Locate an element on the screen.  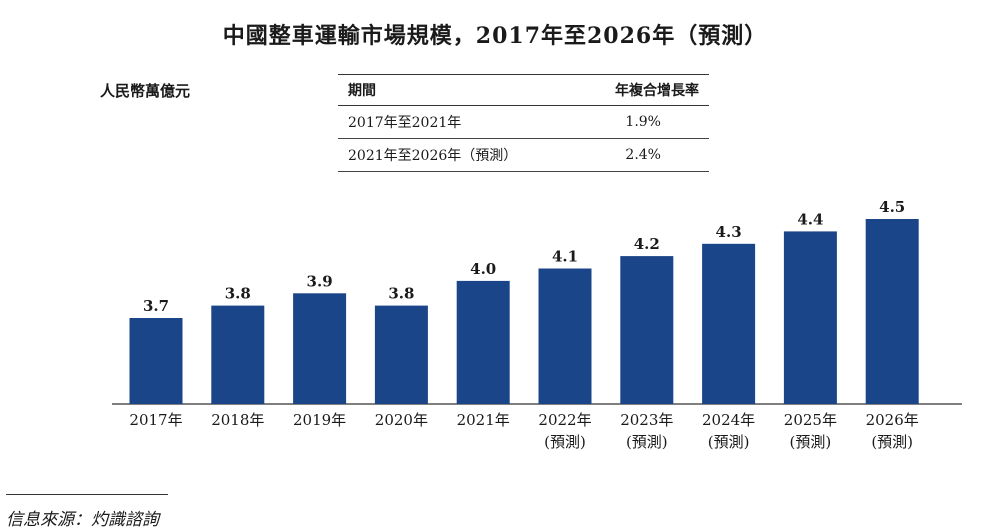
data-label: 4.3 is located at coordinates (729, 232).